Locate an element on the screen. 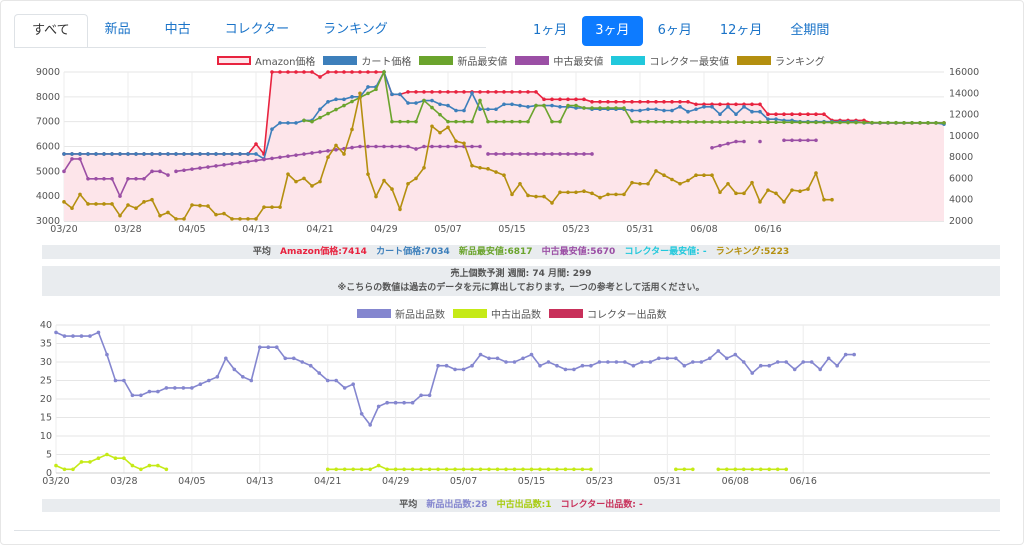 This screenshot has height=545, width=1024. legend-cart-price: カート価格 is located at coordinates (367, 60).